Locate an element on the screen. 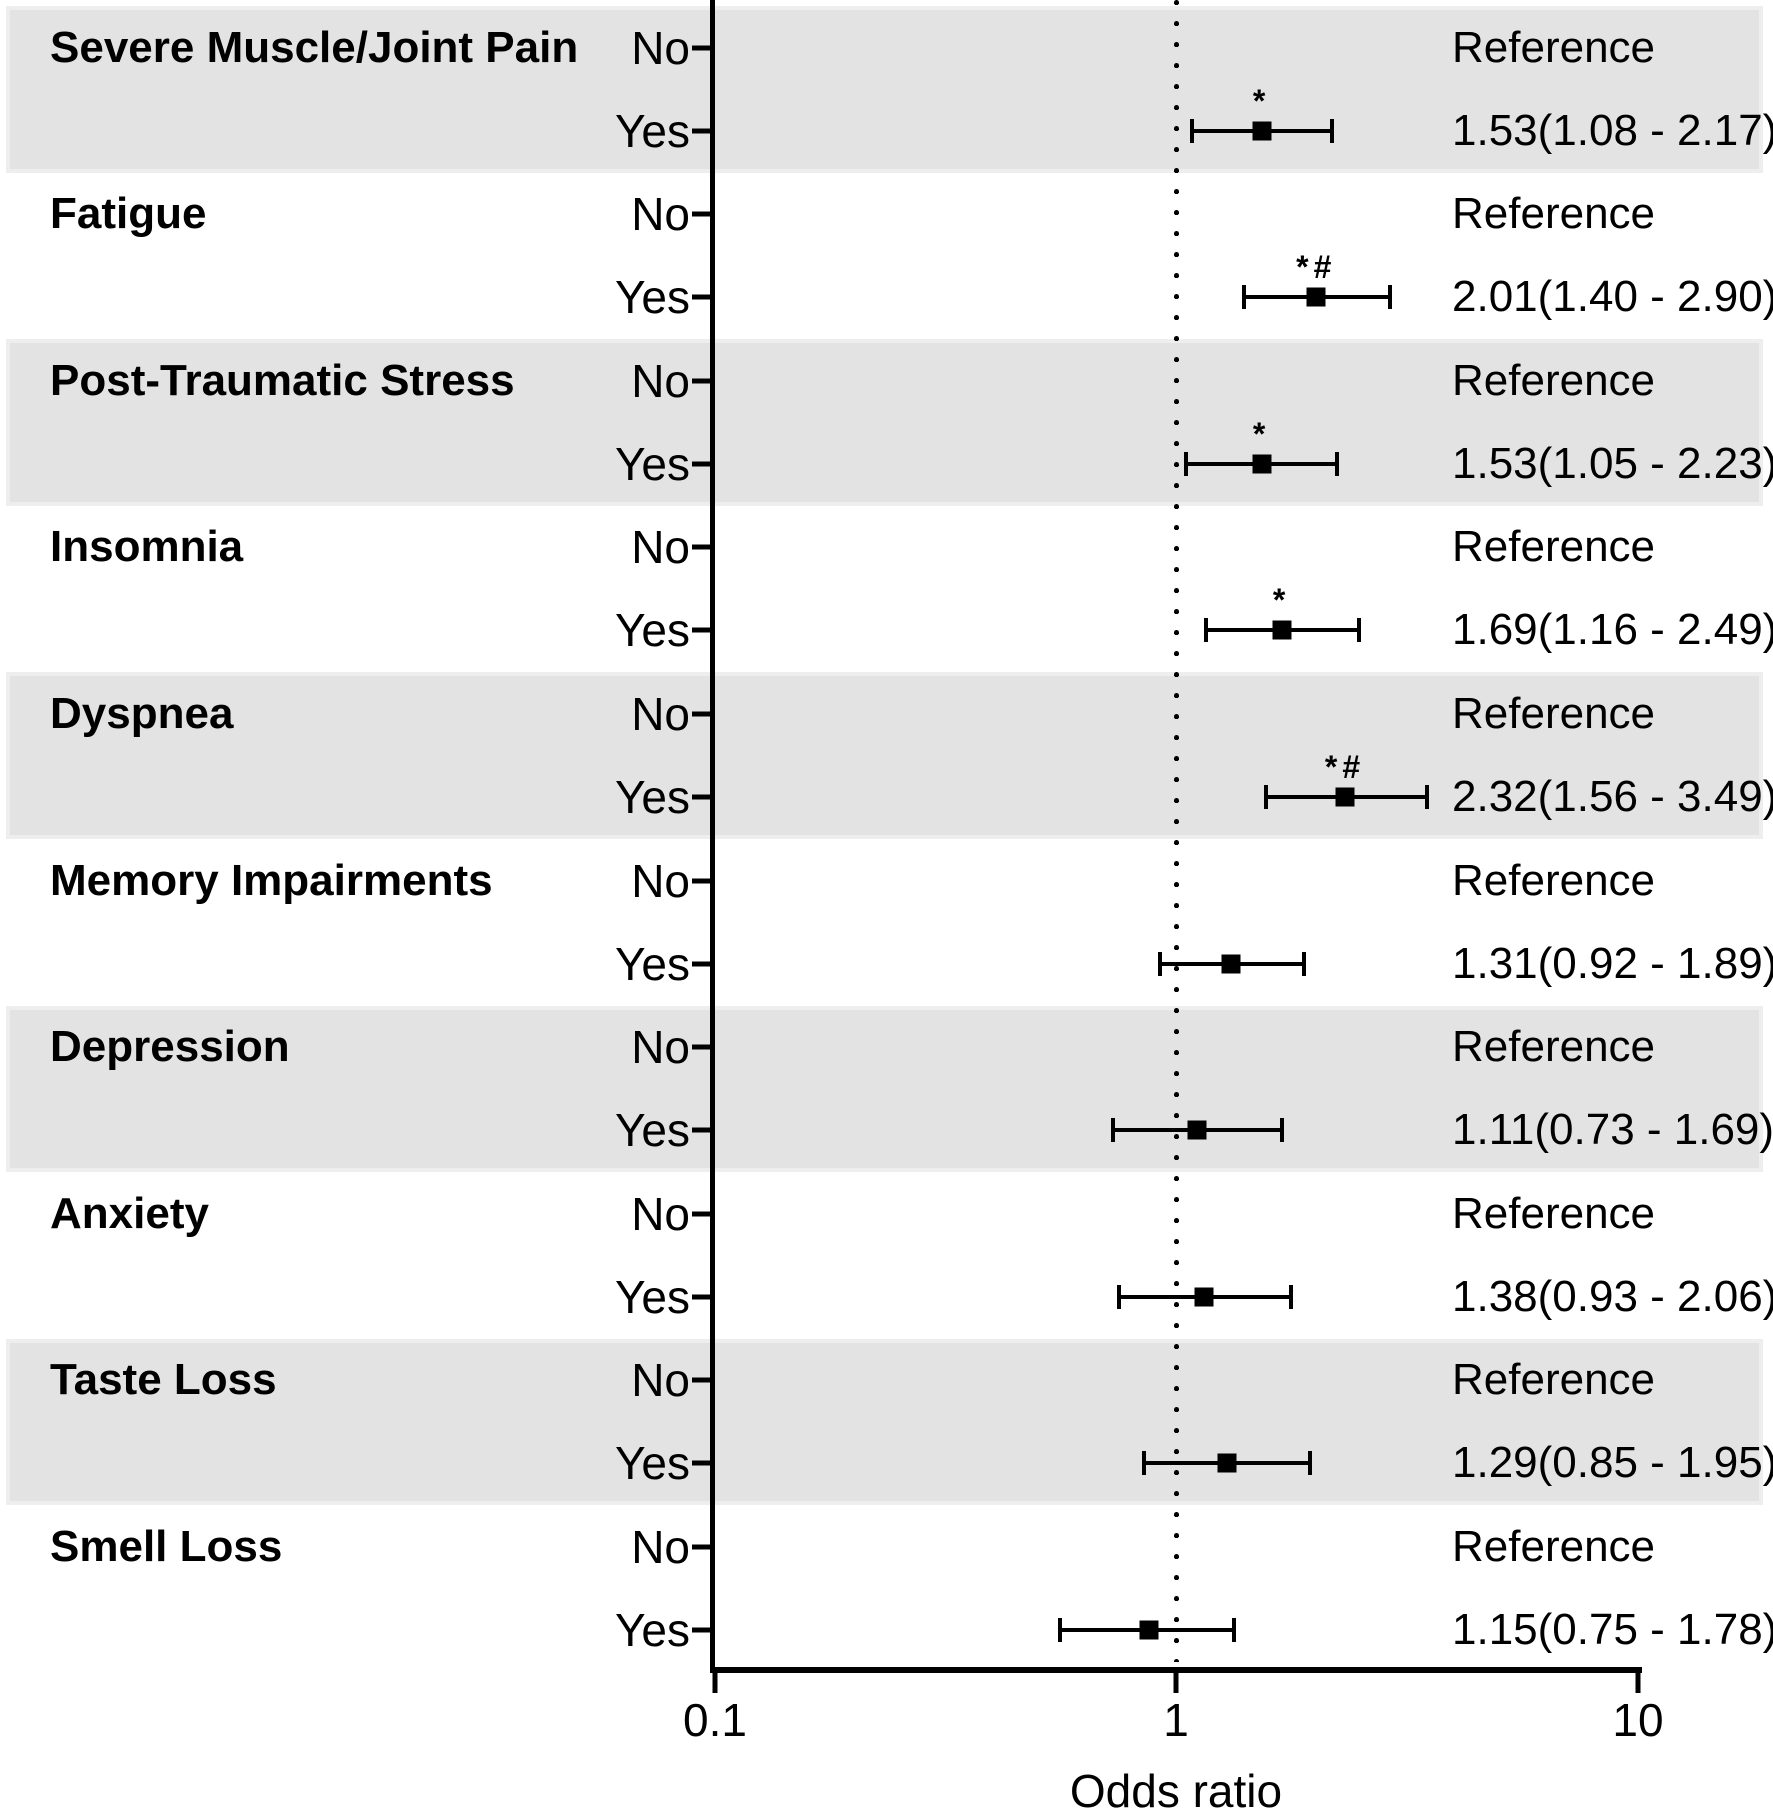 This screenshot has width=1773, height=1815. symptom-label: Anxiety is located at coordinates (129, 1213).